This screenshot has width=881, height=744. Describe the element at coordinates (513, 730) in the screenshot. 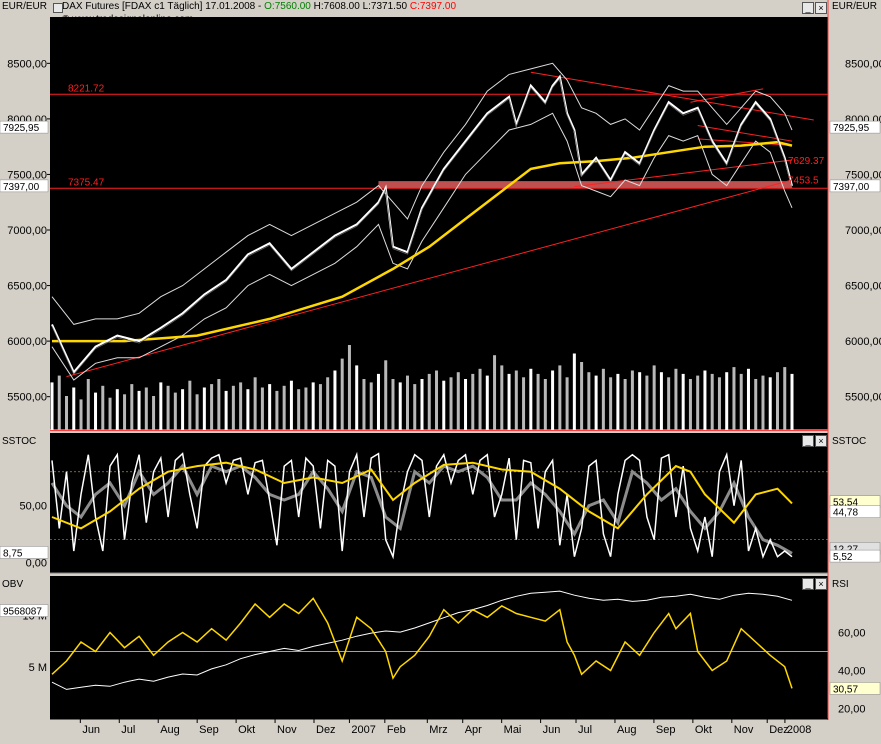

I see `x-tick-label: Mai` at that location.